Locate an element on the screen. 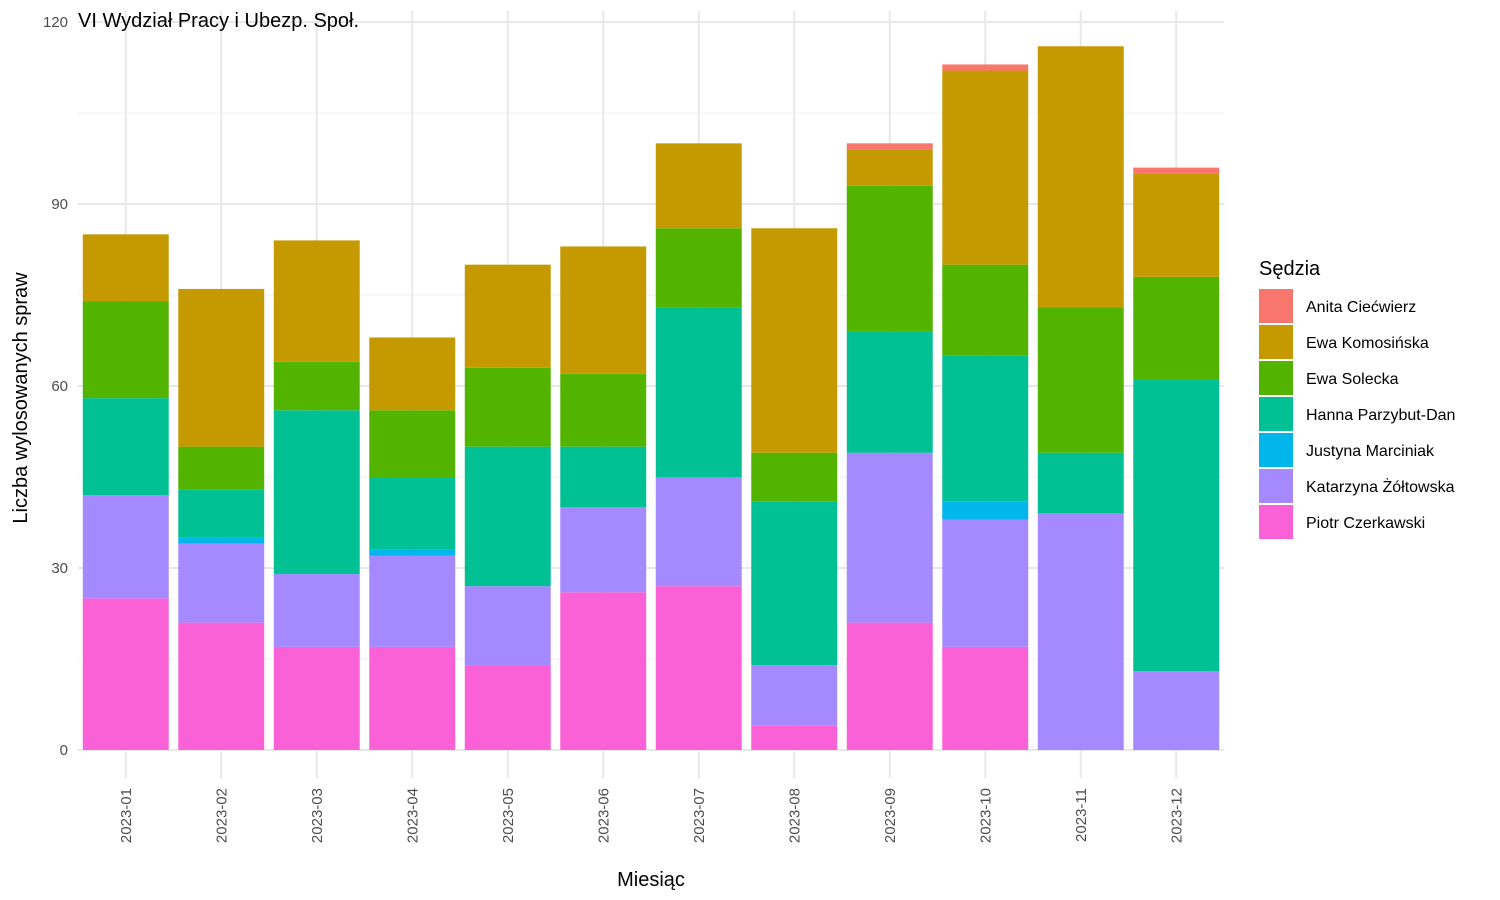 This screenshot has width=1500, height=900. legend-label: Ewa Komosińska is located at coordinates (1367, 343).